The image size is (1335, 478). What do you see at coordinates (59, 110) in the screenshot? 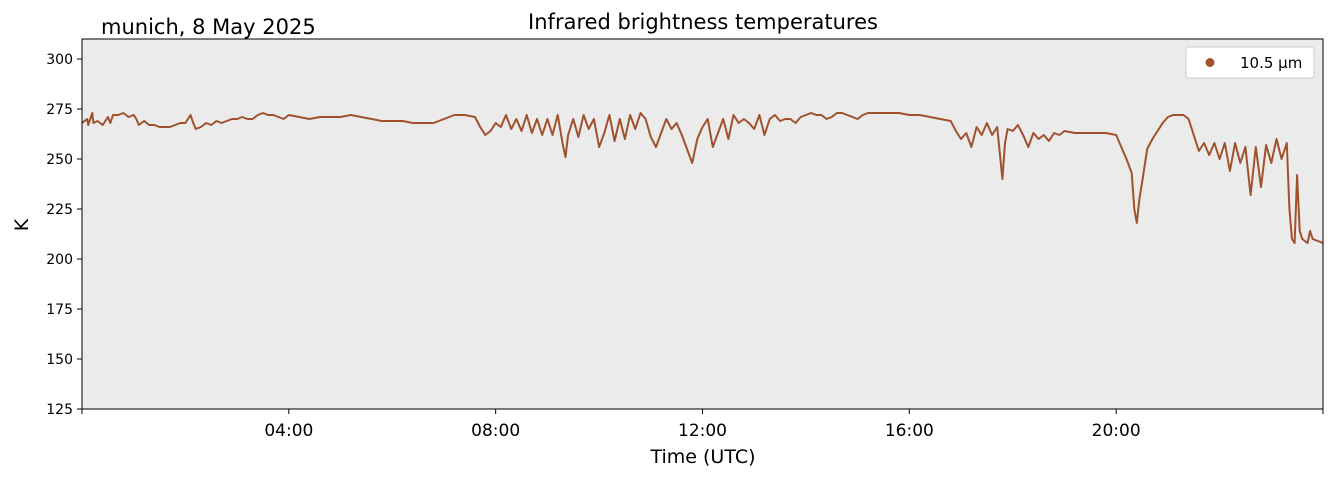
I see `y-tick-label: 275` at bounding box center [59, 110].